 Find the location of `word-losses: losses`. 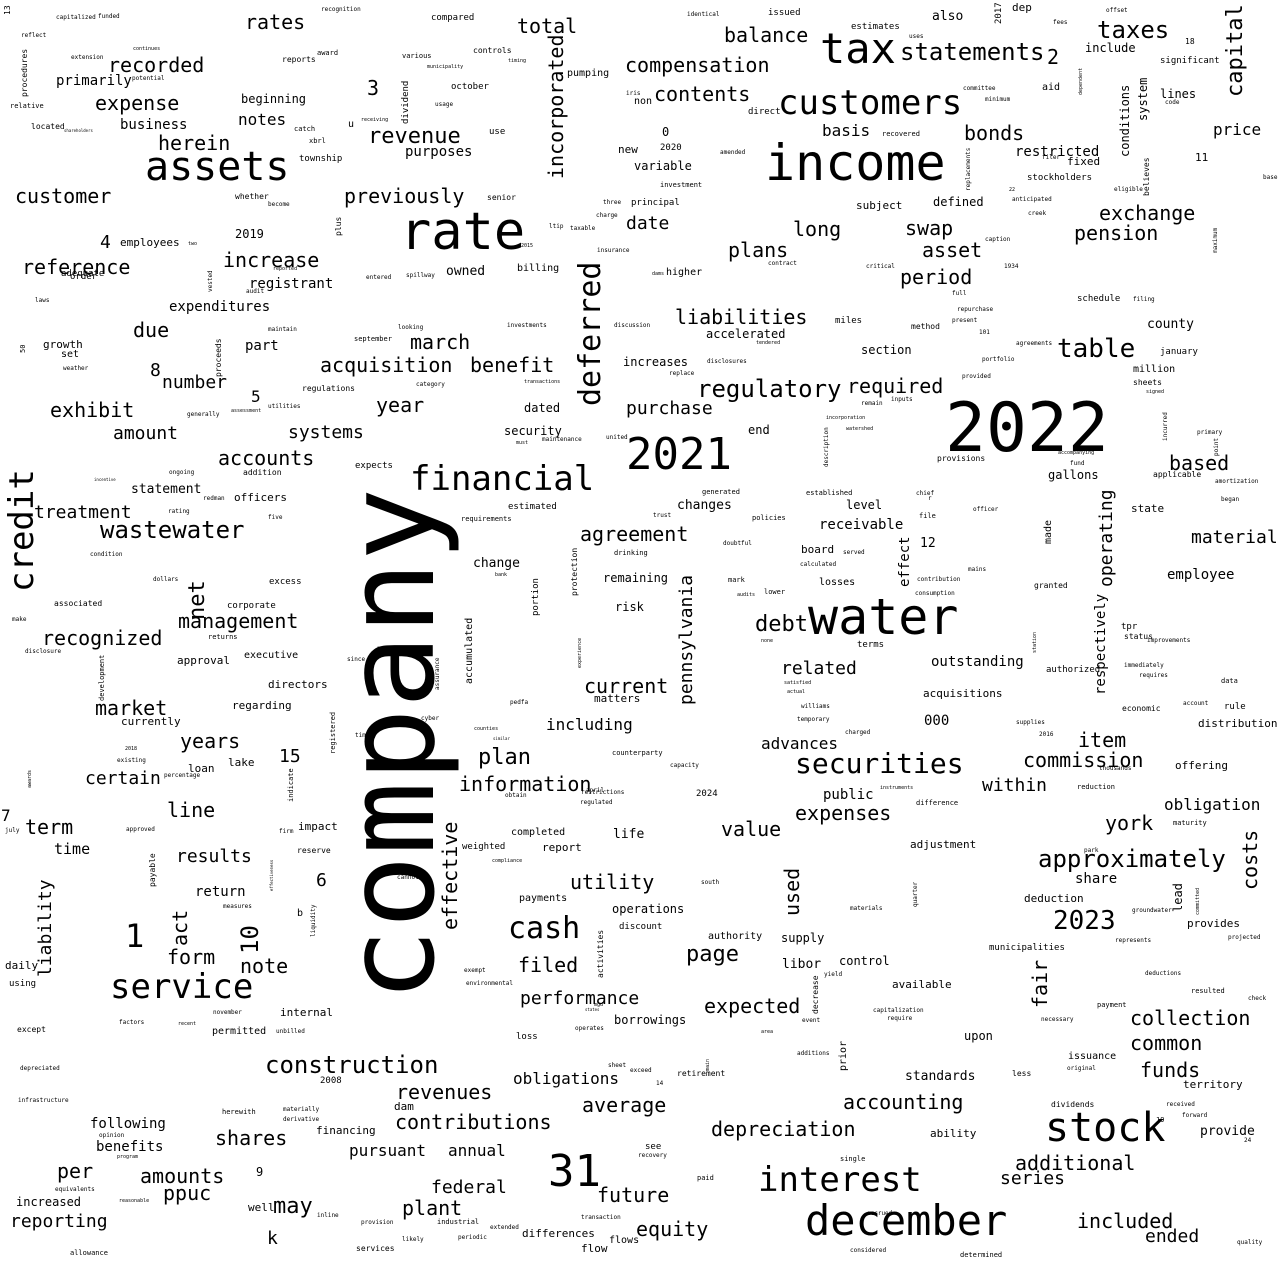

word-losses: losses is located at coordinates (837, 582).